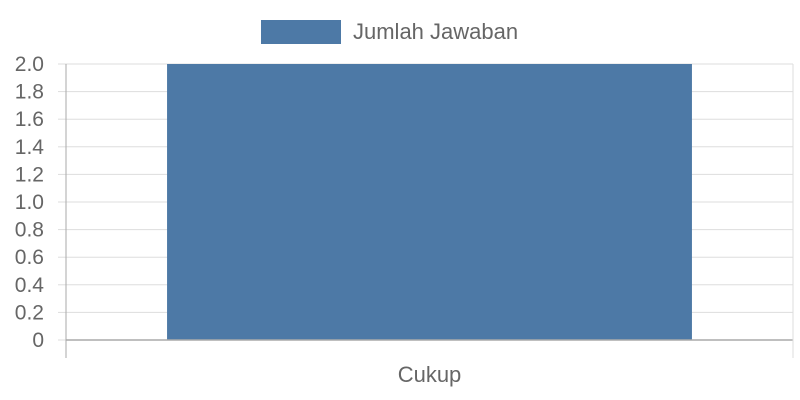  I want to click on y-tick-label: 1.6, so click(29, 119).